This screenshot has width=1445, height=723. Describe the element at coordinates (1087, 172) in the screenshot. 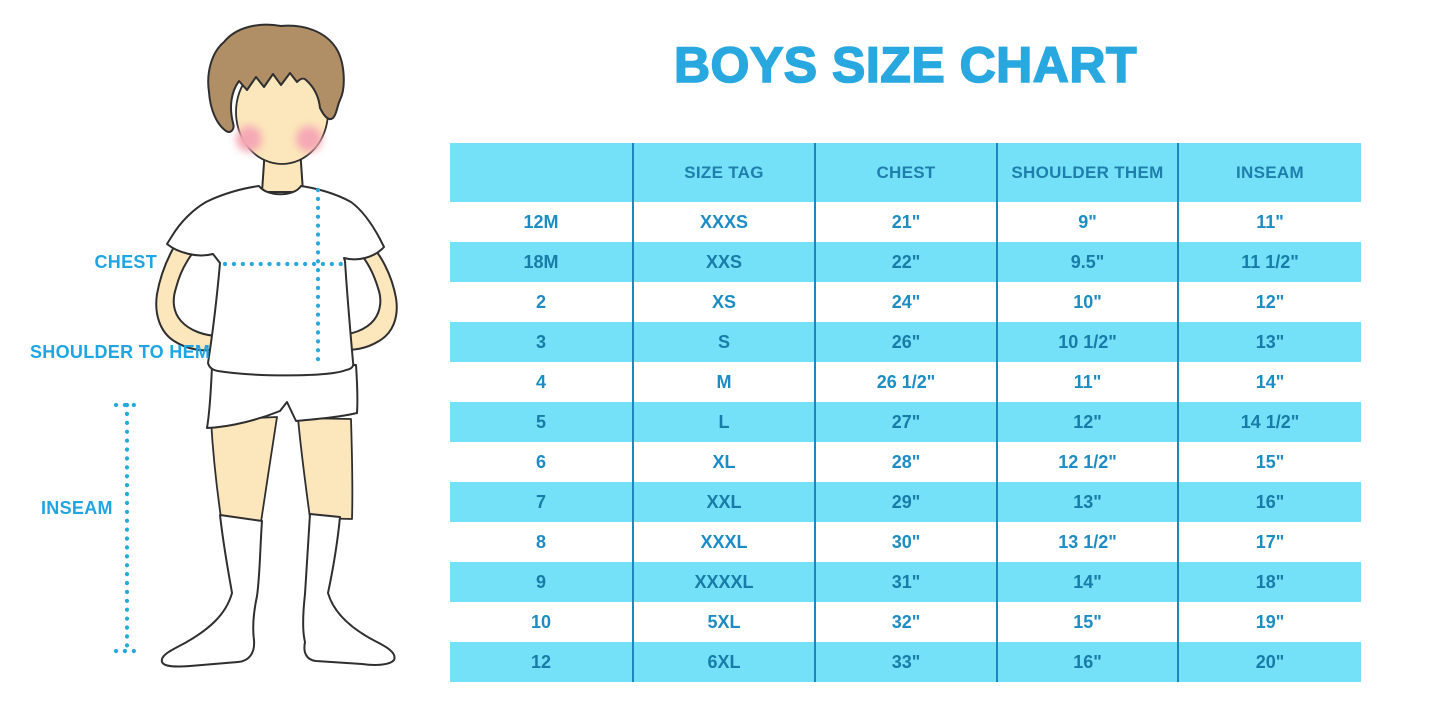

I see `column-header-shoulder-hem: SHOULDER THEM` at that location.